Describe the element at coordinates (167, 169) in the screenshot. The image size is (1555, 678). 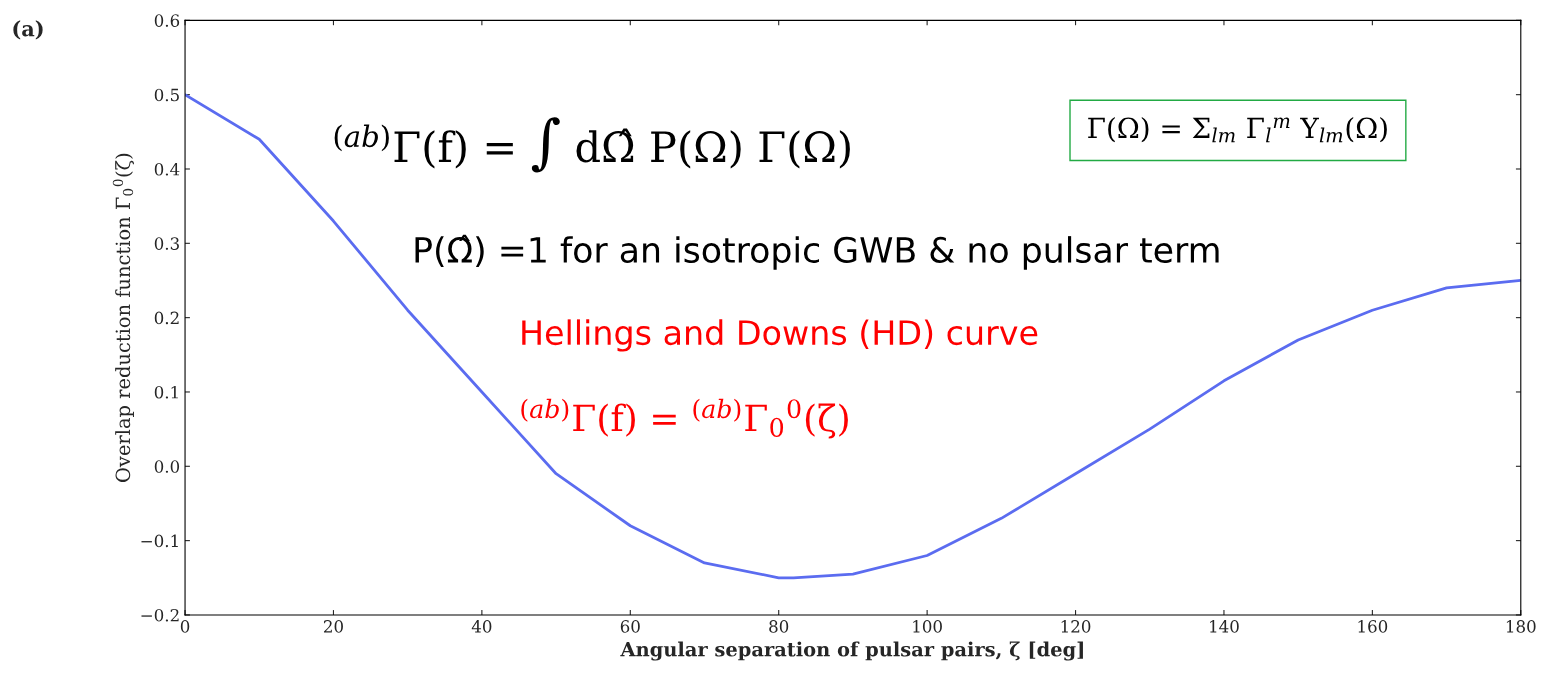
I see `y-tick-label: 0.4` at that location.